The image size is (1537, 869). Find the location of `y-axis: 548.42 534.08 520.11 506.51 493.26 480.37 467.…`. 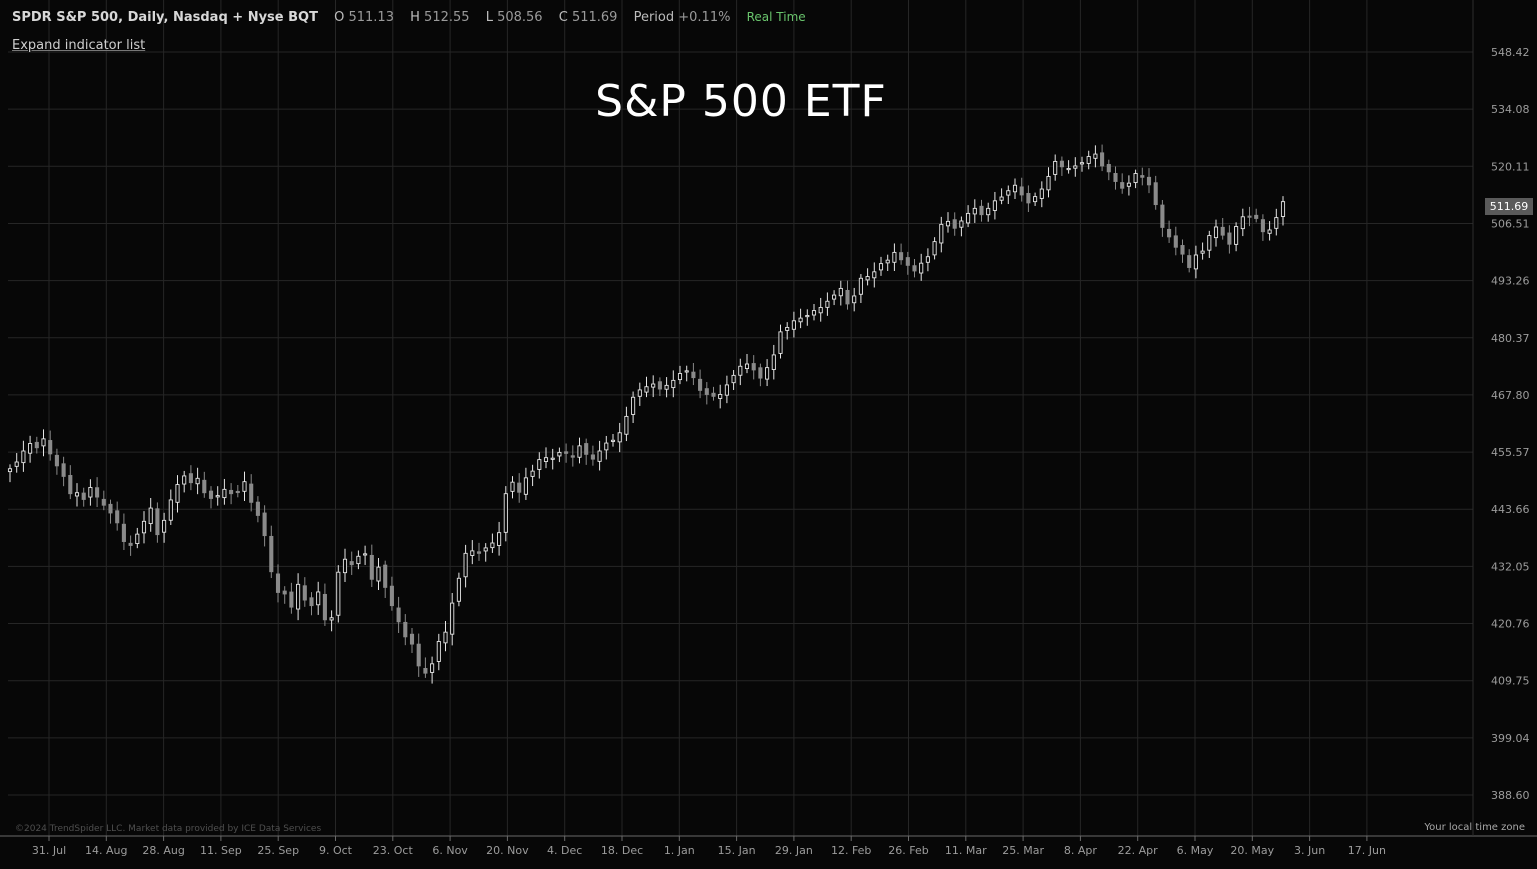

y-axis: 548.42 534.08 520.11 506.51 493.26 480.37 467.… is located at coordinates (1510, 424).